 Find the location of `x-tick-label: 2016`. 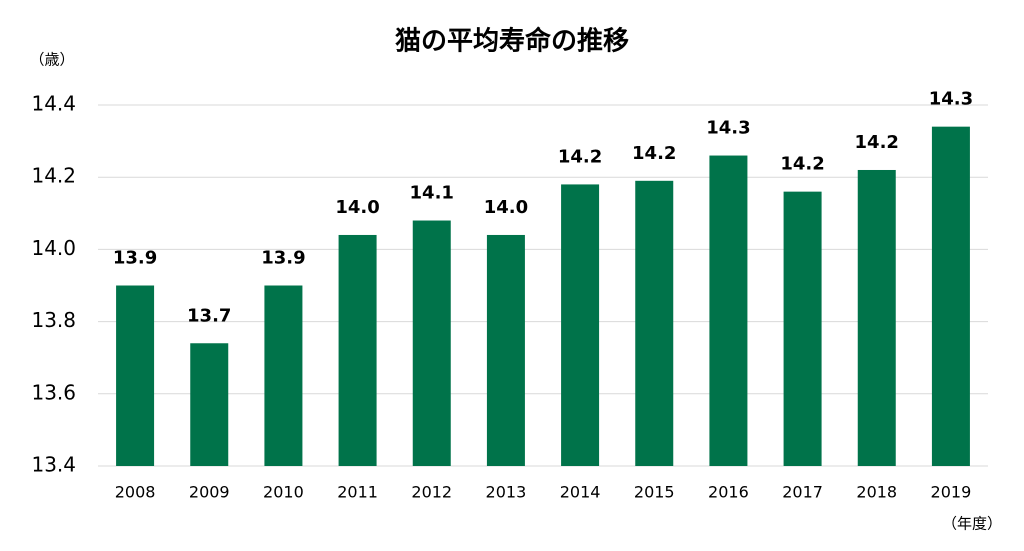

x-tick-label: 2016 is located at coordinates (728, 492).